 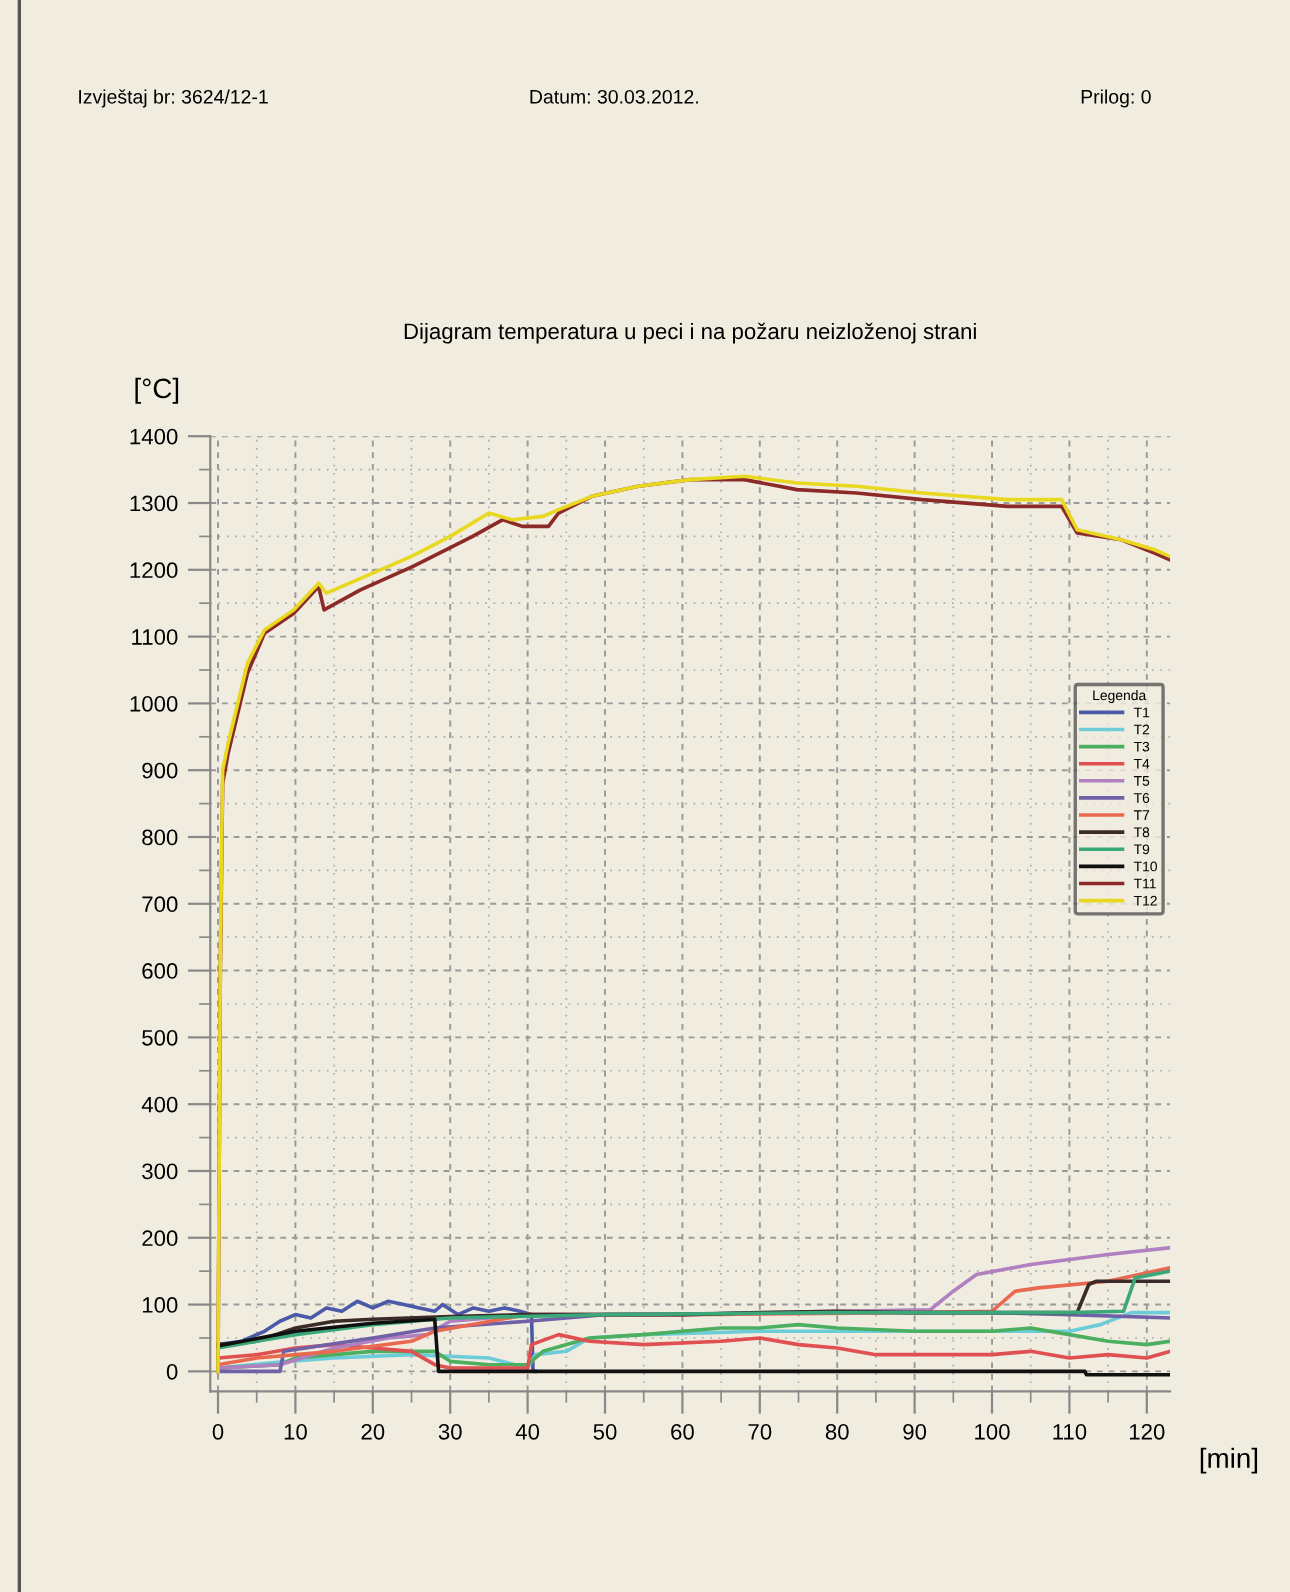 What do you see at coordinates (159, 1104) in the screenshot?
I see `y-tick-label: 400` at bounding box center [159, 1104].